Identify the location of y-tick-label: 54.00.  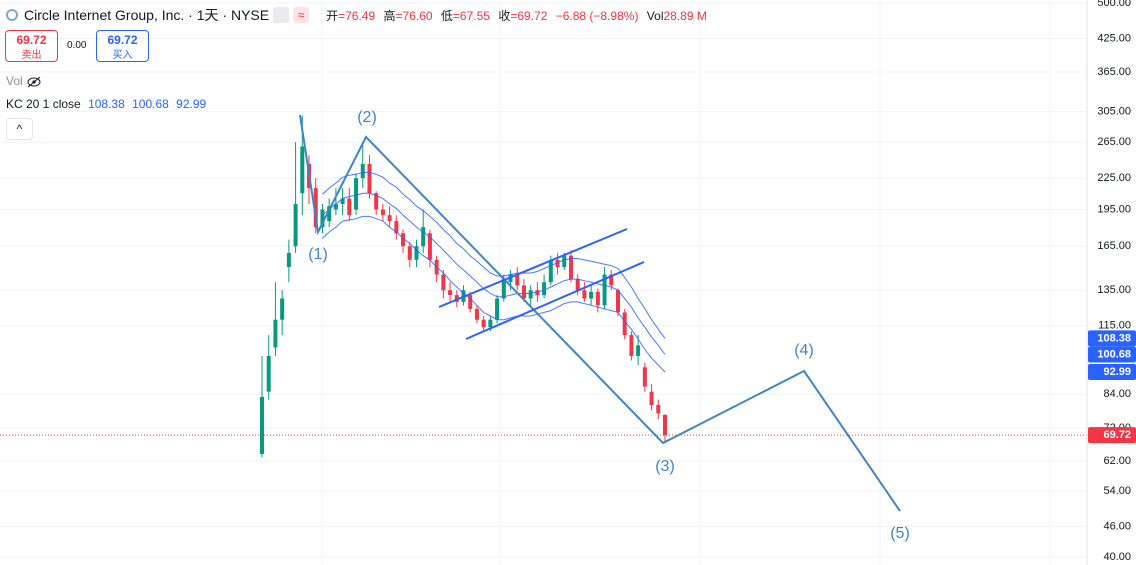
(1117, 491).